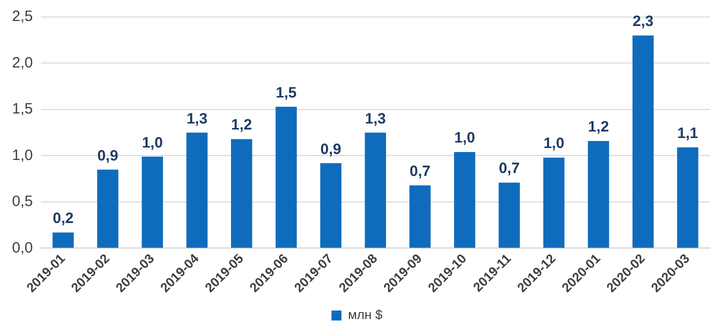 The image size is (720, 332). Describe the element at coordinates (22, 63) in the screenshot. I see `y-tick-label: 2,0` at that location.